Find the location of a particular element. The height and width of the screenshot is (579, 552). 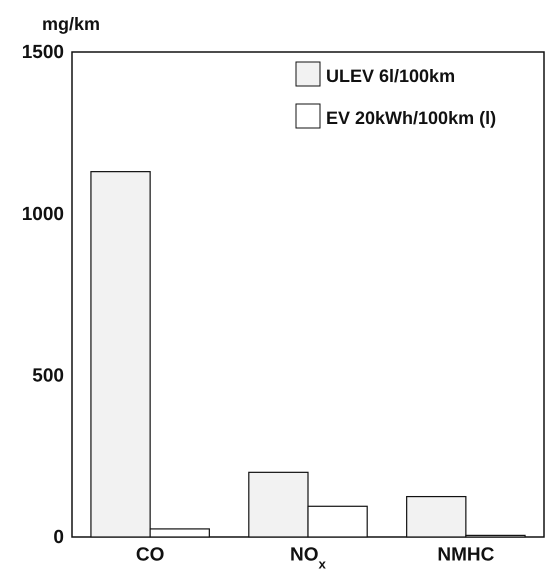

x-tick-label: NMHC is located at coordinates (466, 555).